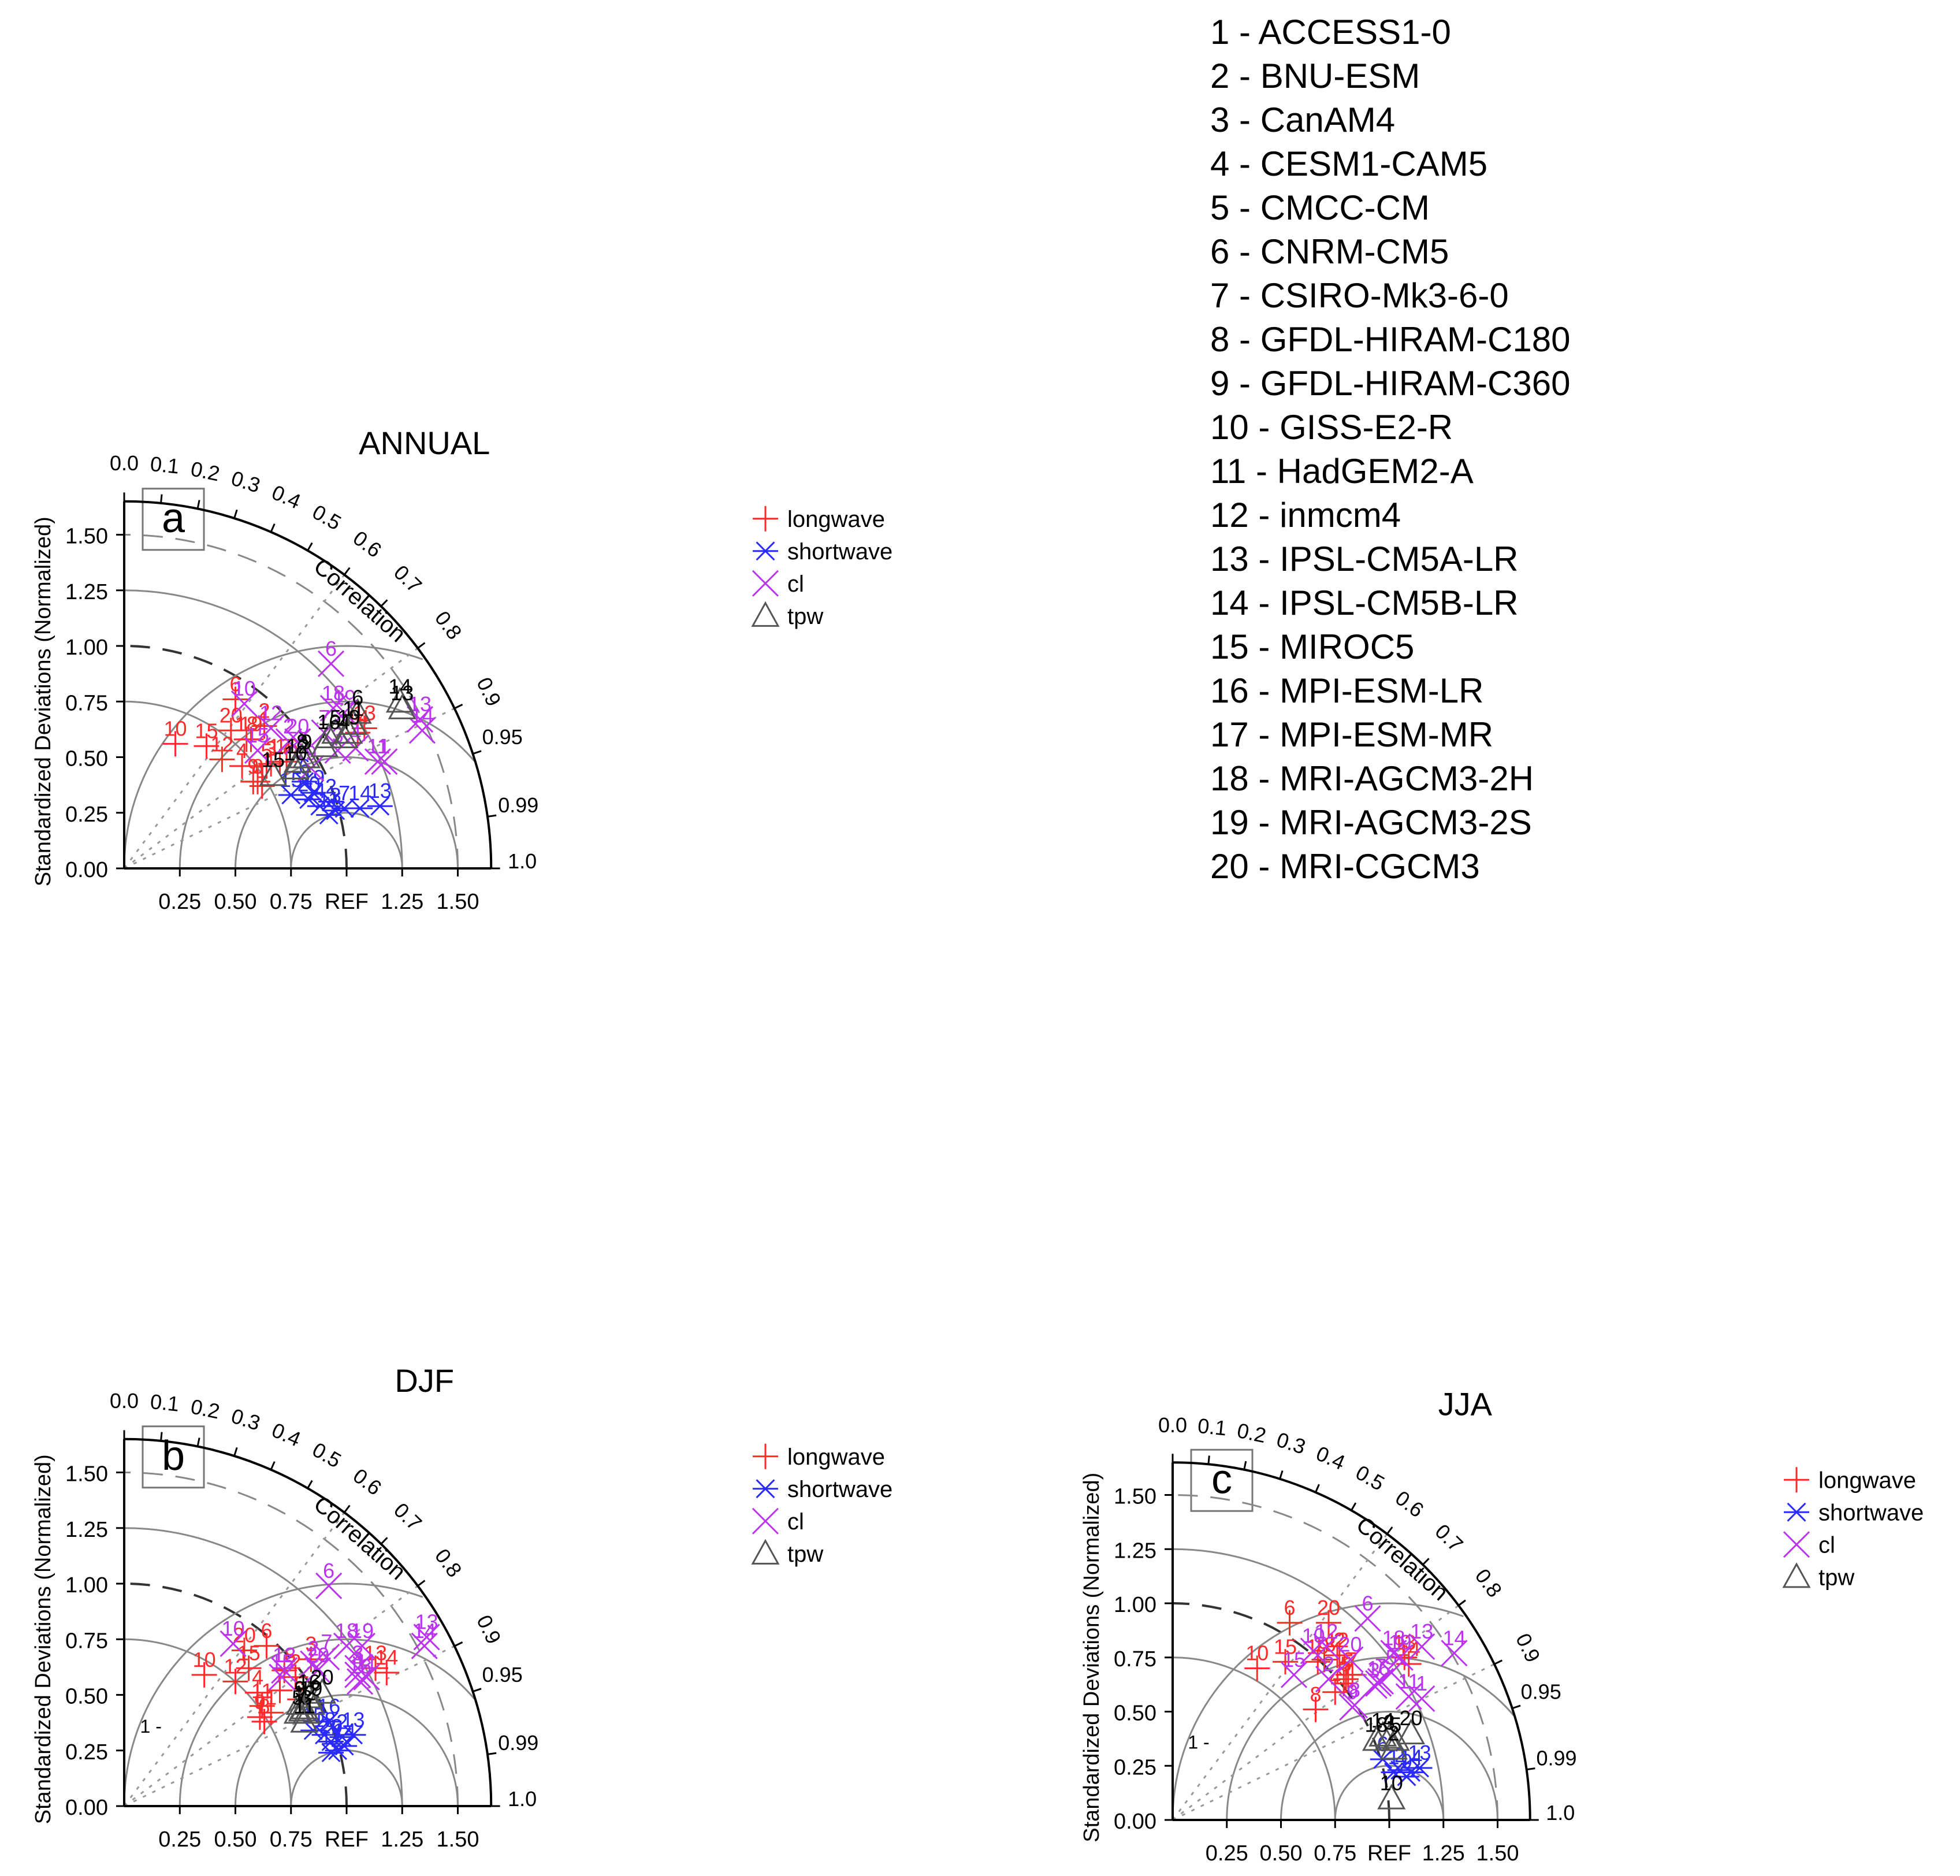  What do you see at coordinates (1390, 252) in the screenshot?
I see `model-item: 6CNRM-CM5` at bounding box center [1390, 252].